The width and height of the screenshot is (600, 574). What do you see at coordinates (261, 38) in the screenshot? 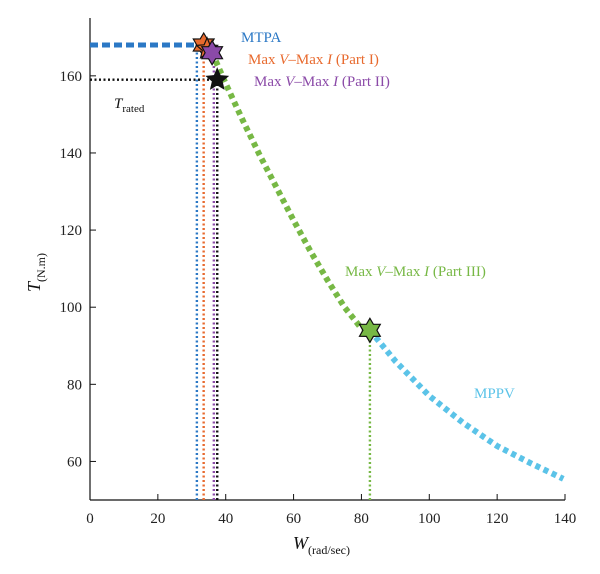
I see `label-mtpa: MTPA` at bounding box center [261, 38].